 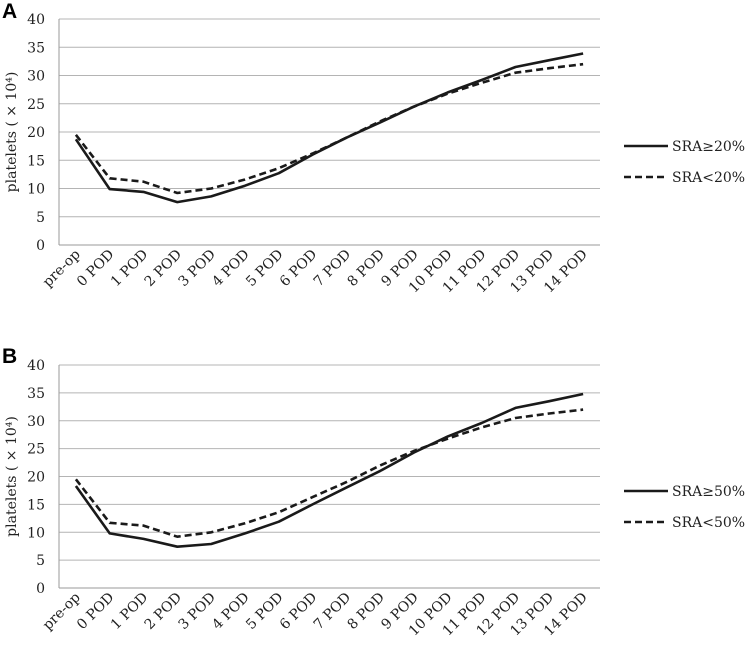 What do you see at coordinates (708, 178) in the screenshot?
I see `legend-label: SRA<20%` at bounding box center [708, 178].